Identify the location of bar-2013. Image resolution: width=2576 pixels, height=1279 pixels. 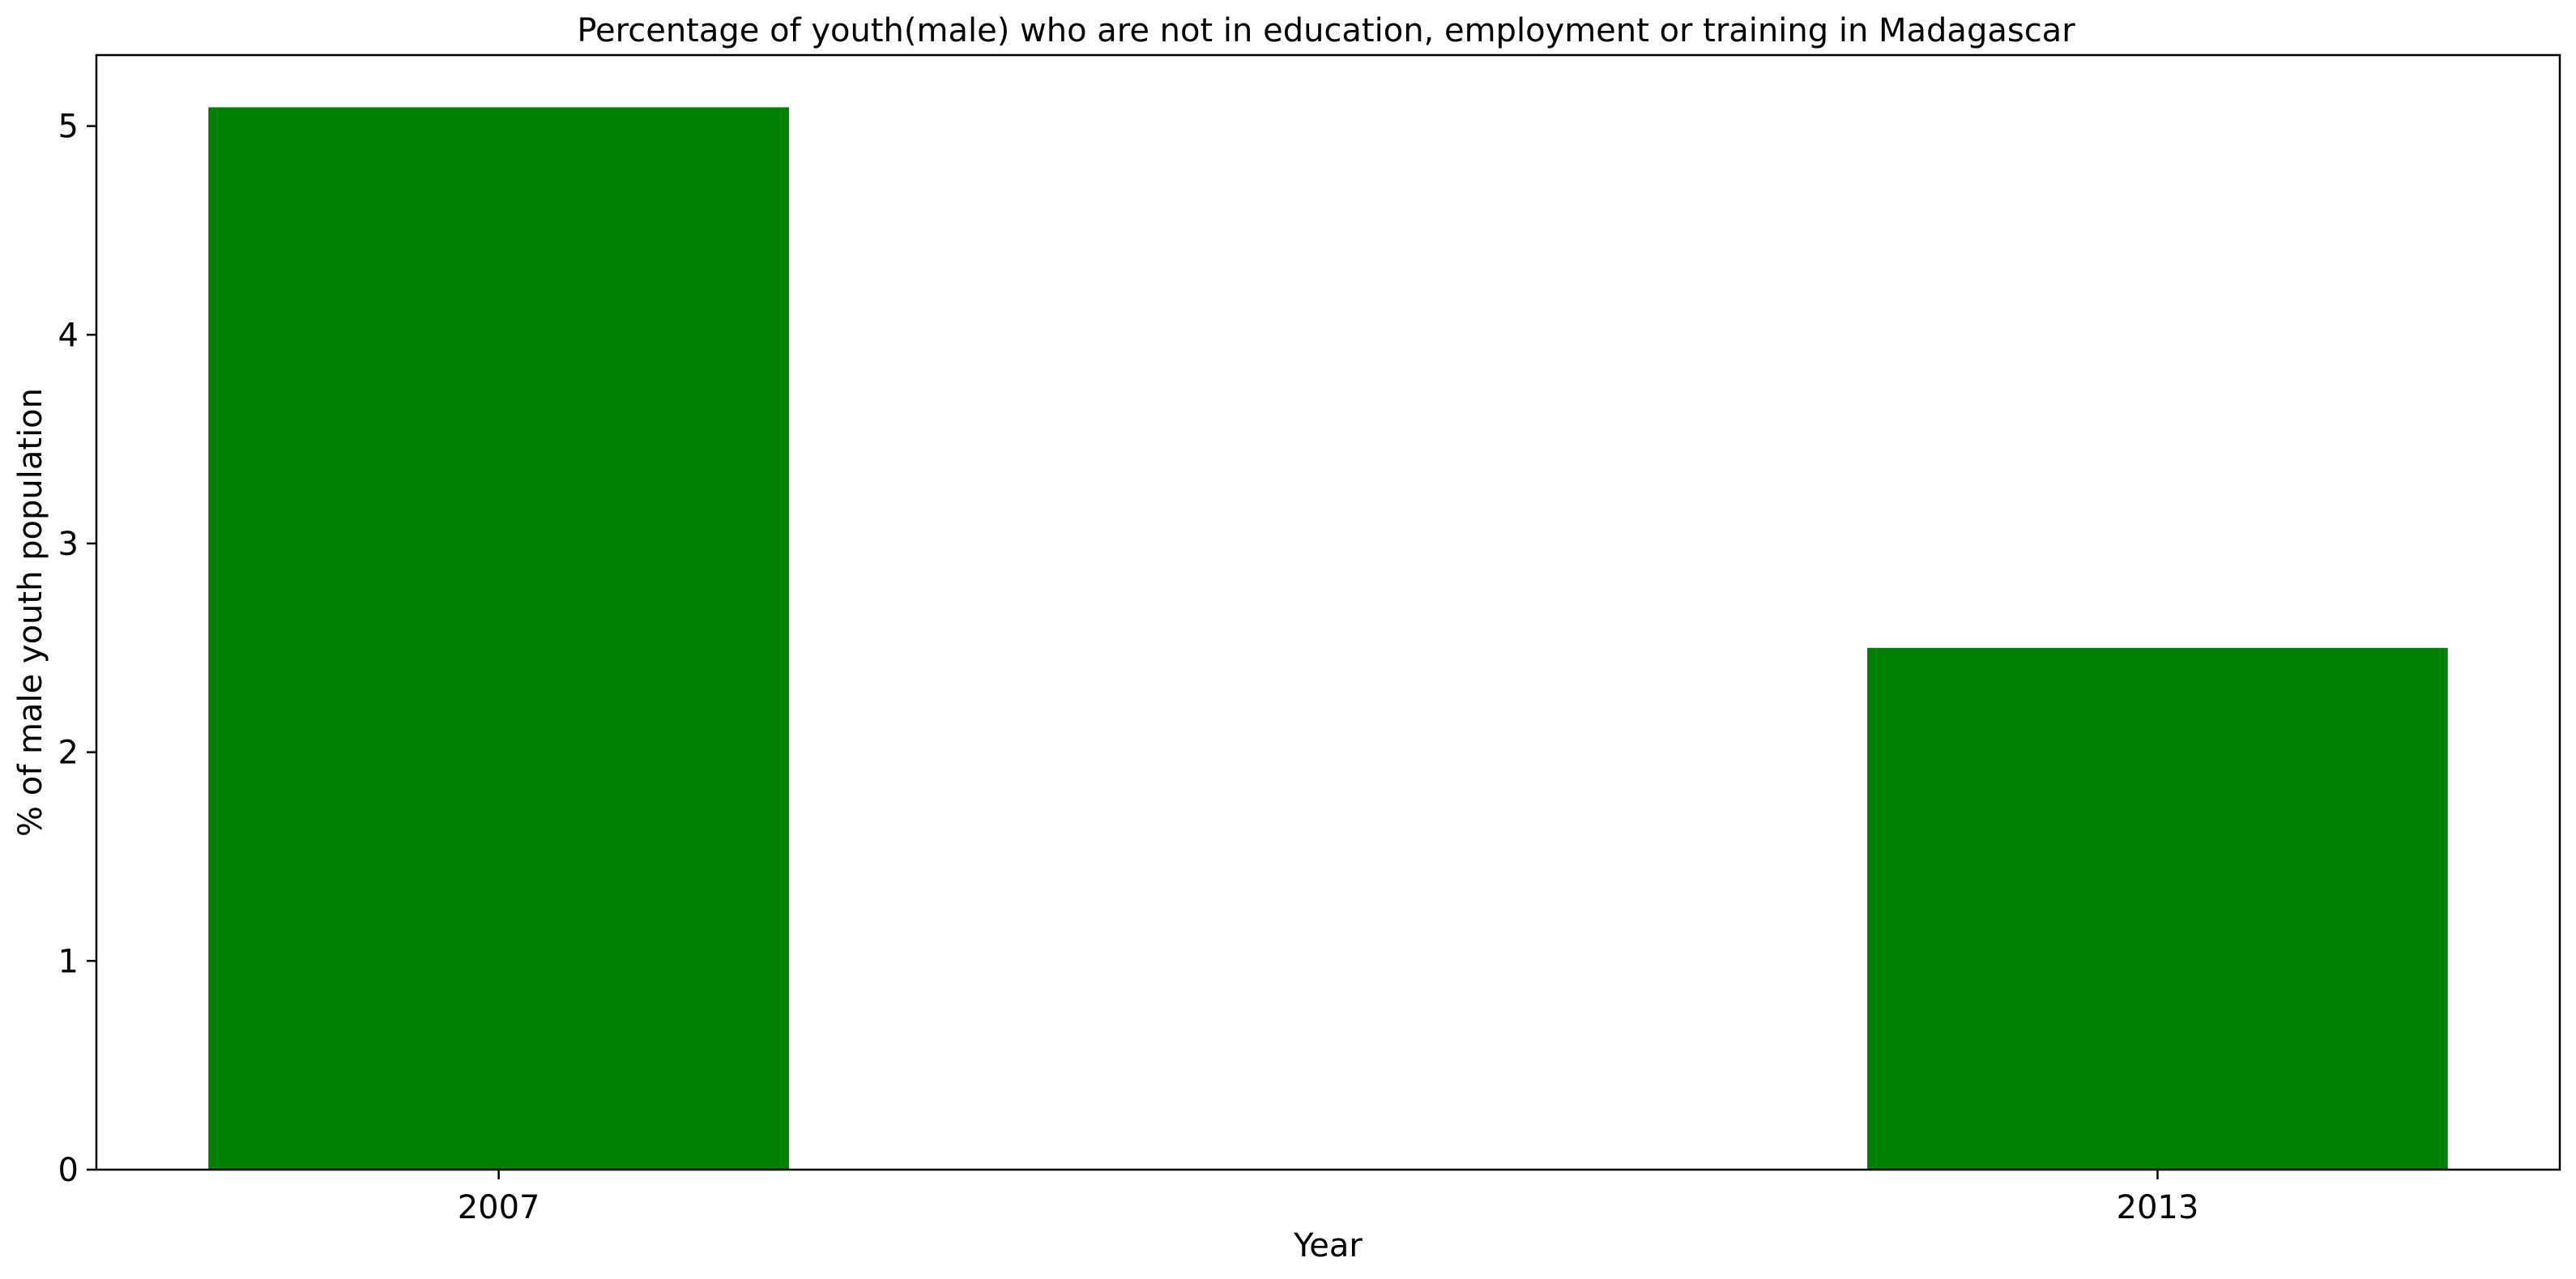
(2158, 908).